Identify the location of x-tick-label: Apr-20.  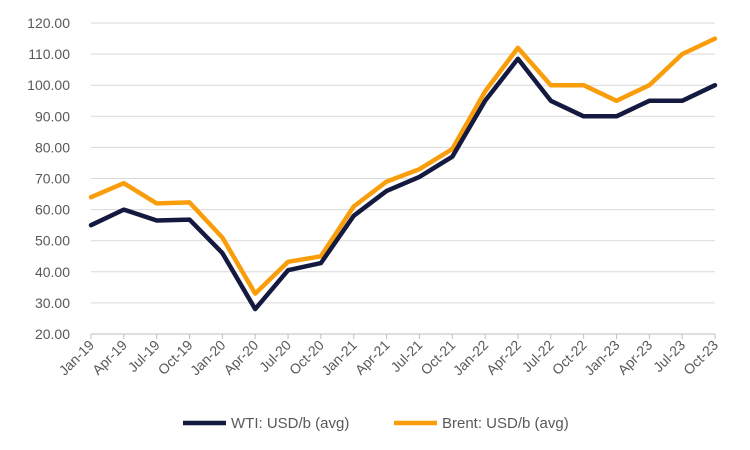
(240, 357).